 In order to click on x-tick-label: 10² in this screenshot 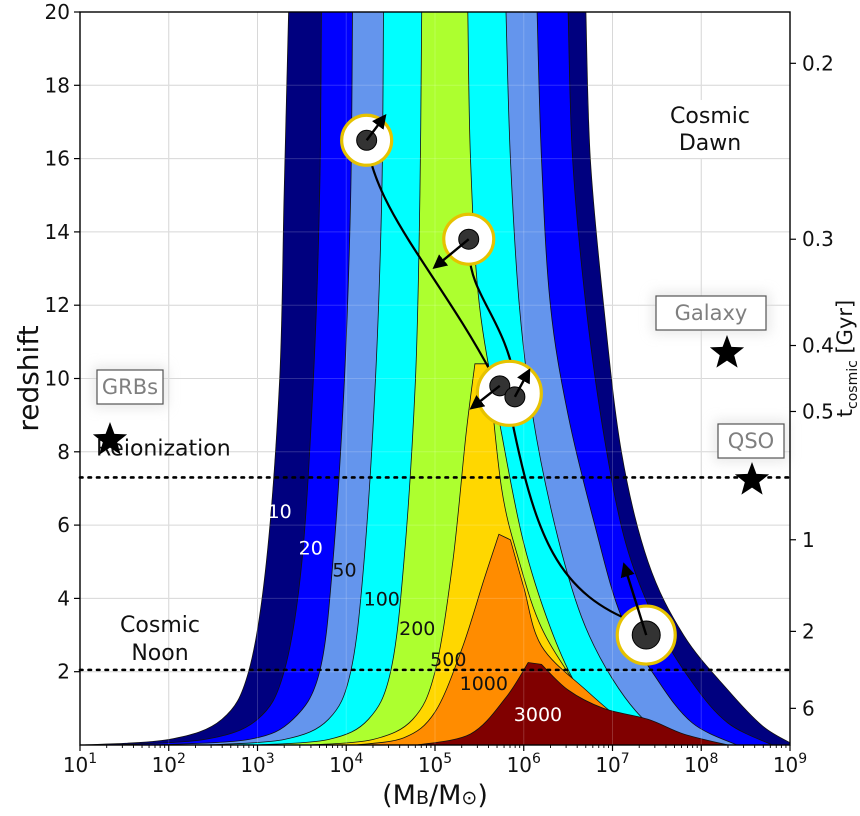, I will do `click(169, 764)`.